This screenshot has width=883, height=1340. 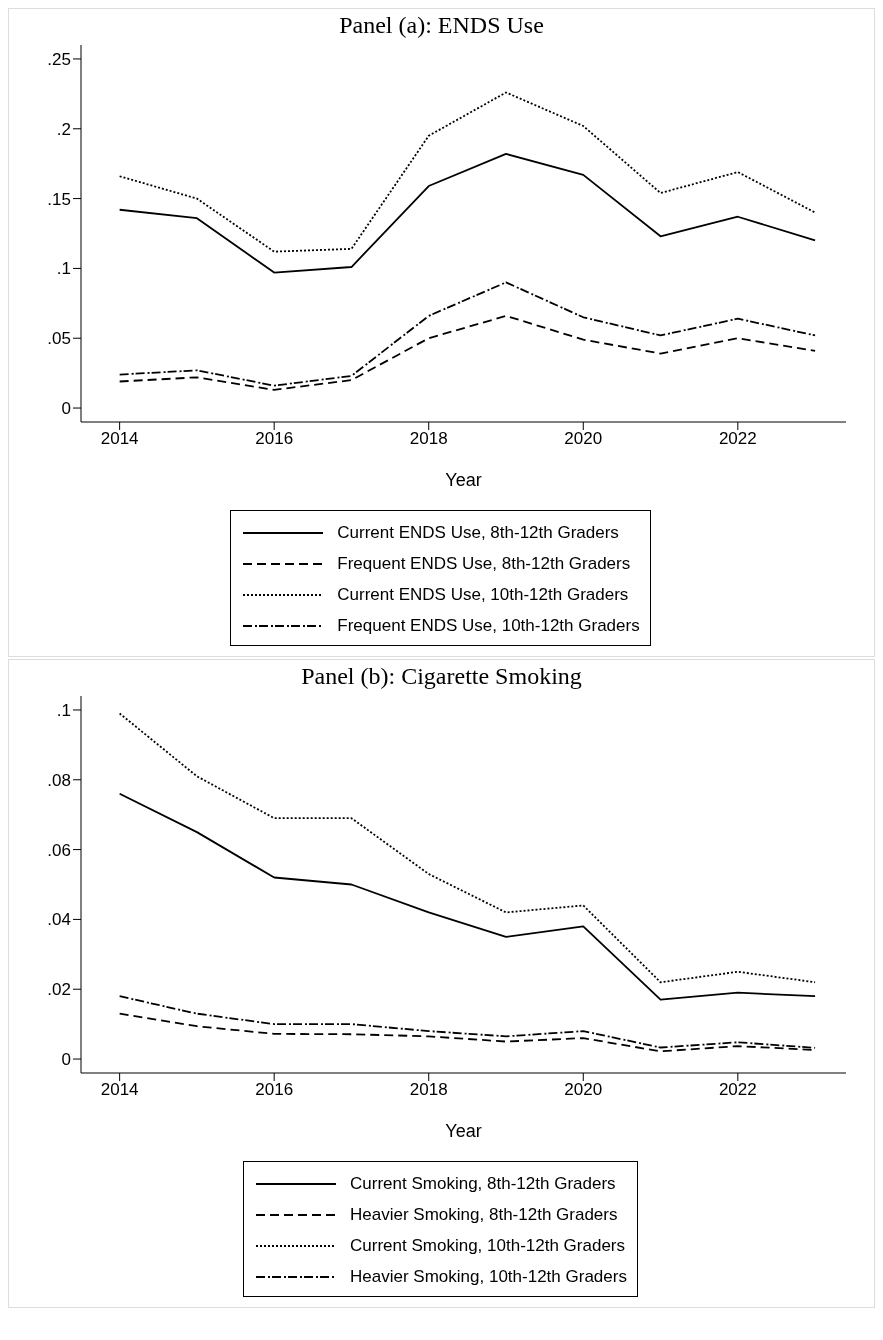 I want to click on legend-label: Heavier Smoking, 10th-12th Graders, so click(x=488, y=1276).